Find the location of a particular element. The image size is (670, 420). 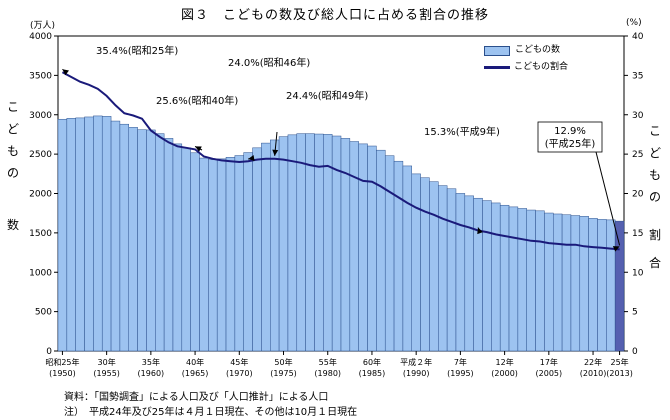

x-tick-label: 7年 is located at coordinates (460, 362).